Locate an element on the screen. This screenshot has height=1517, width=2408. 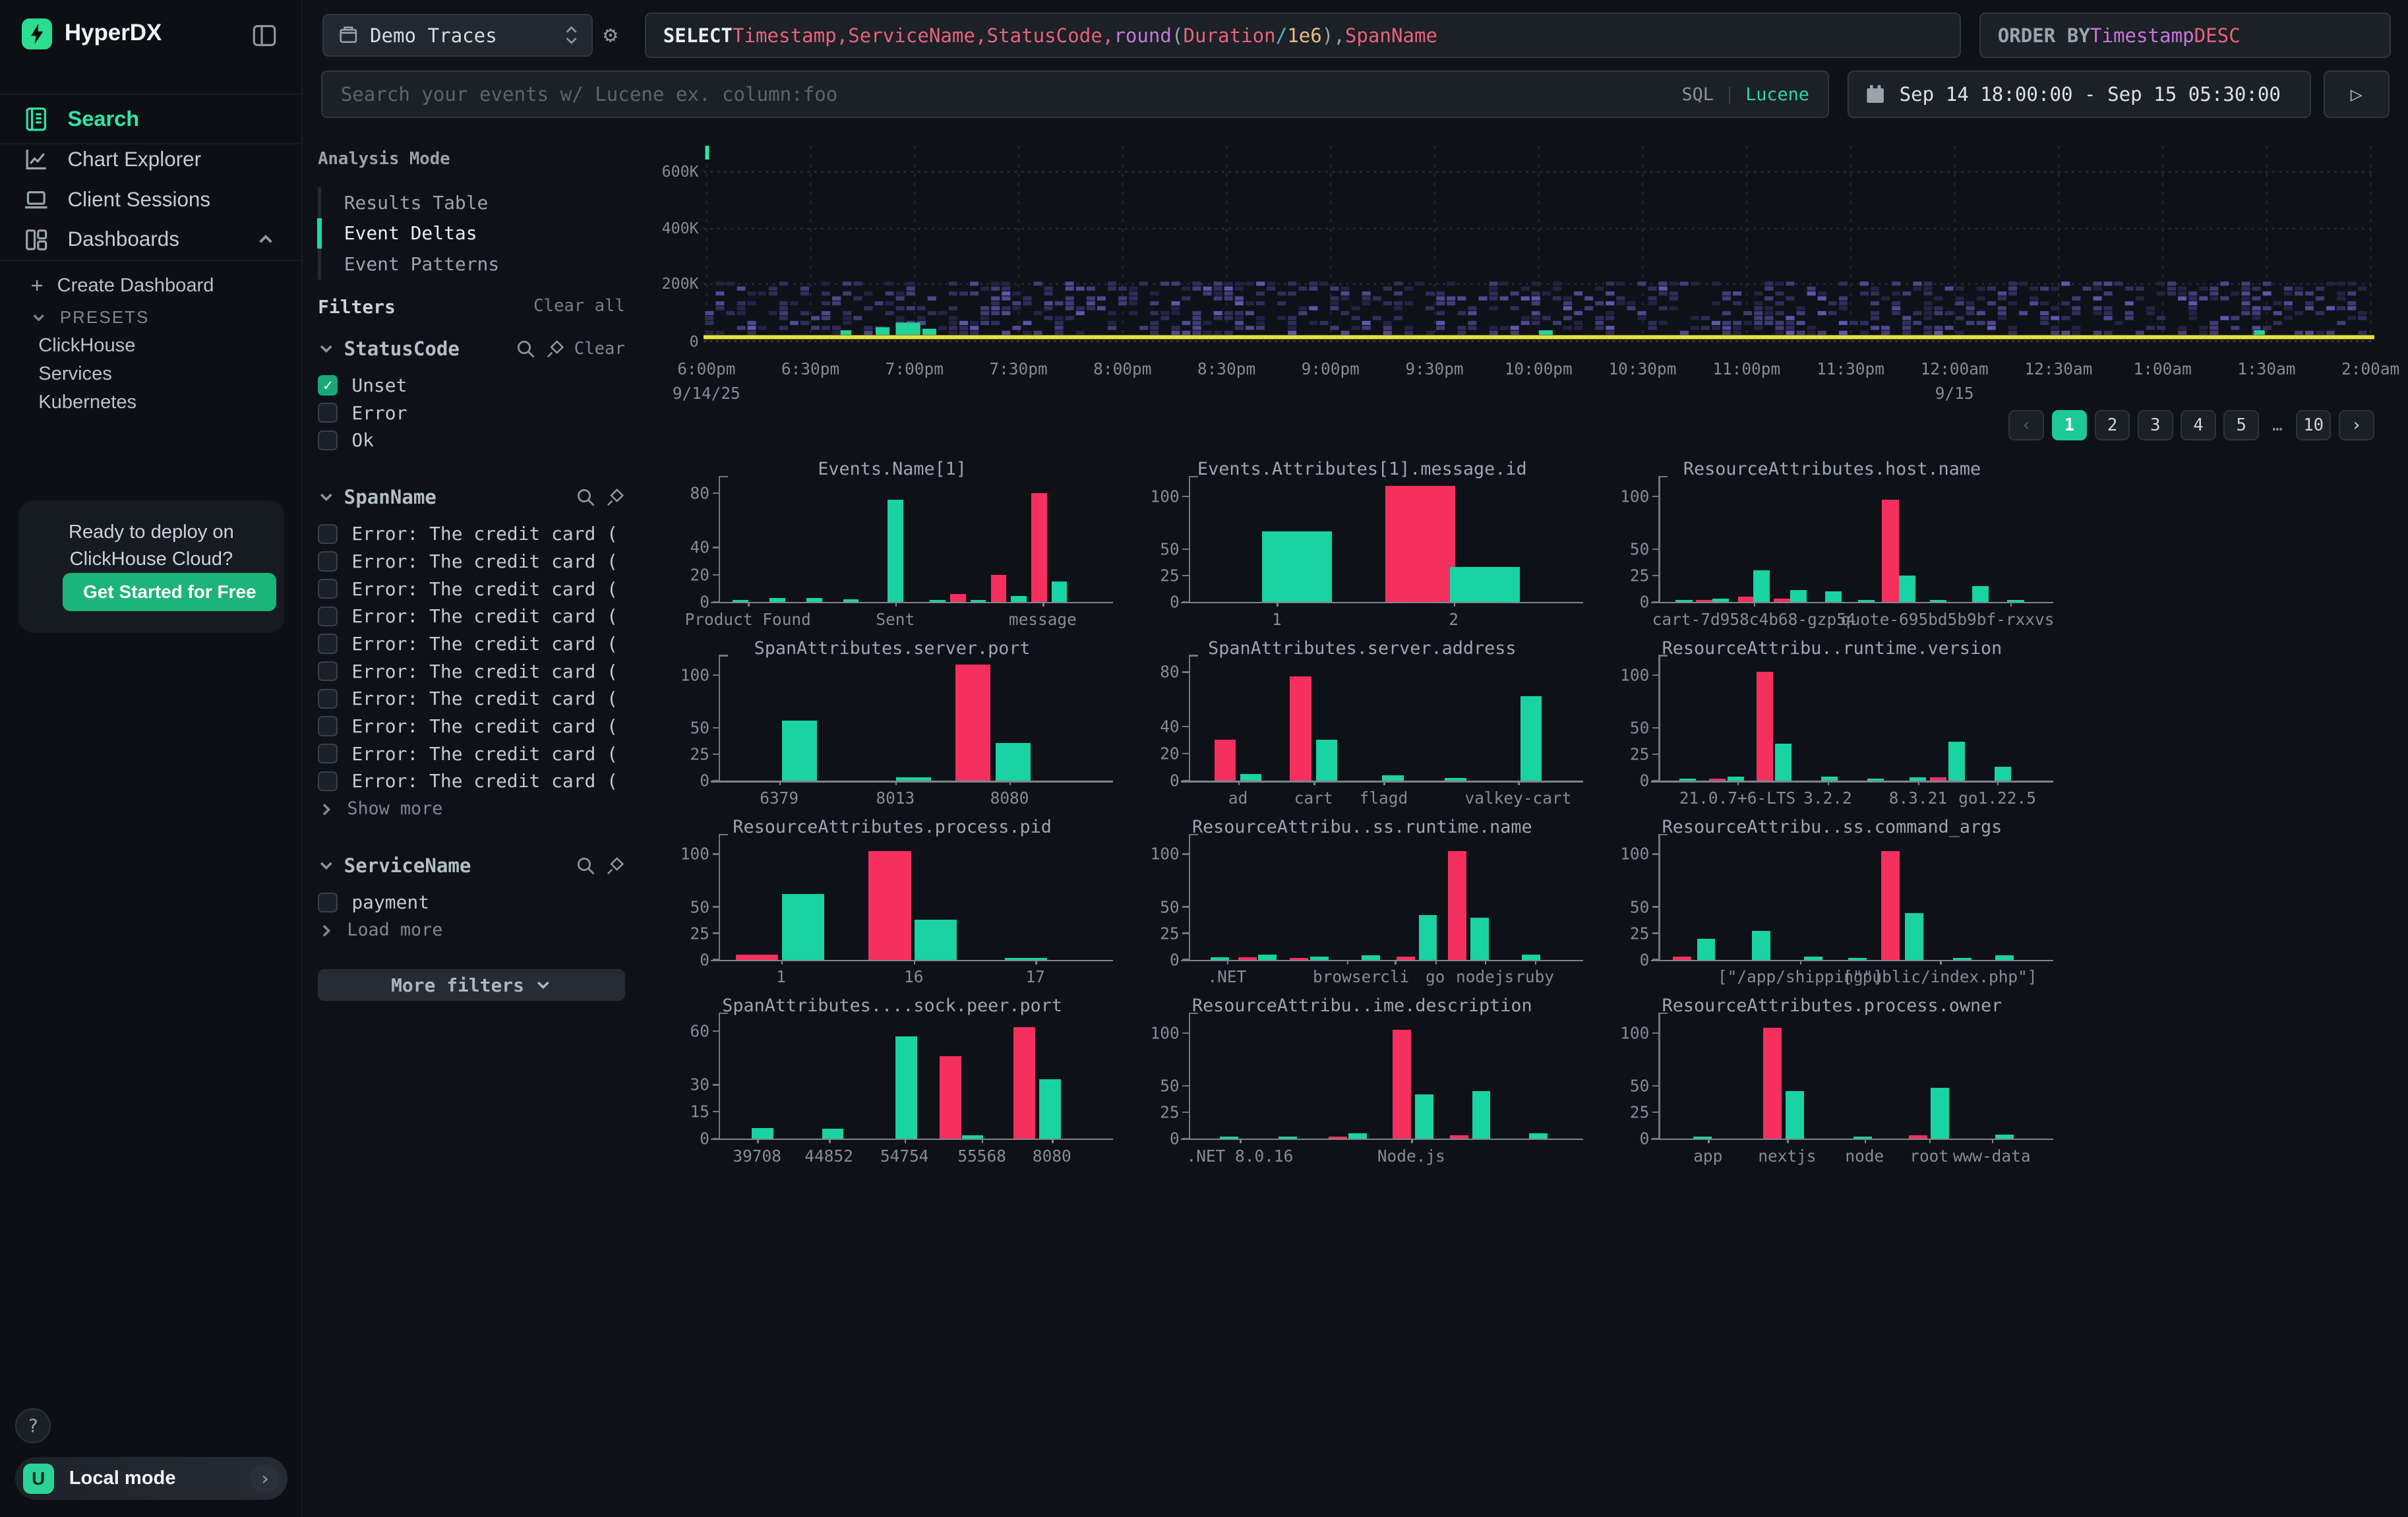
filter-option: payment is located at coordinates (472, 902).